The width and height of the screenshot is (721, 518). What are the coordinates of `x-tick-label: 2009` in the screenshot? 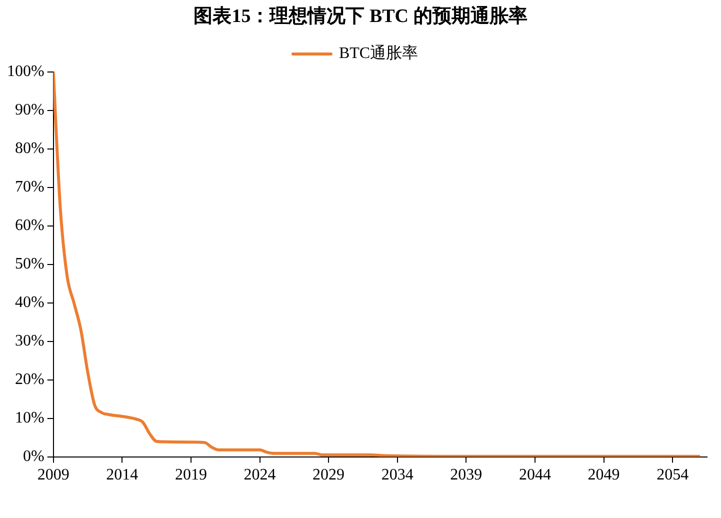 It's located at (53, 475).